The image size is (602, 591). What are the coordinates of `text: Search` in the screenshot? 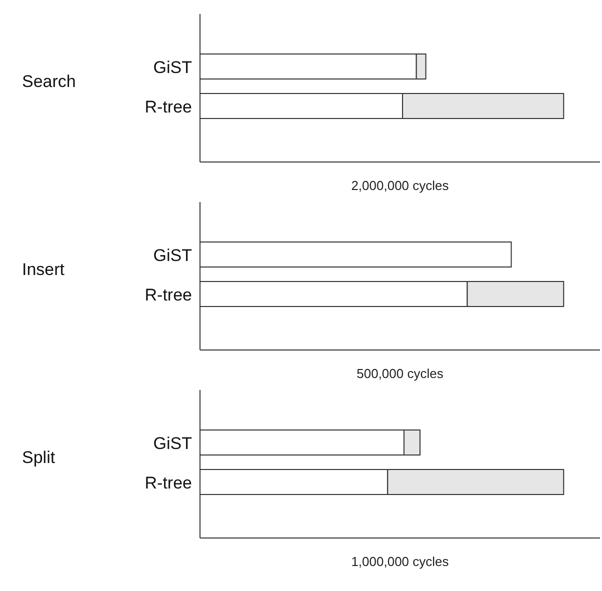 It's located at (49, 82).